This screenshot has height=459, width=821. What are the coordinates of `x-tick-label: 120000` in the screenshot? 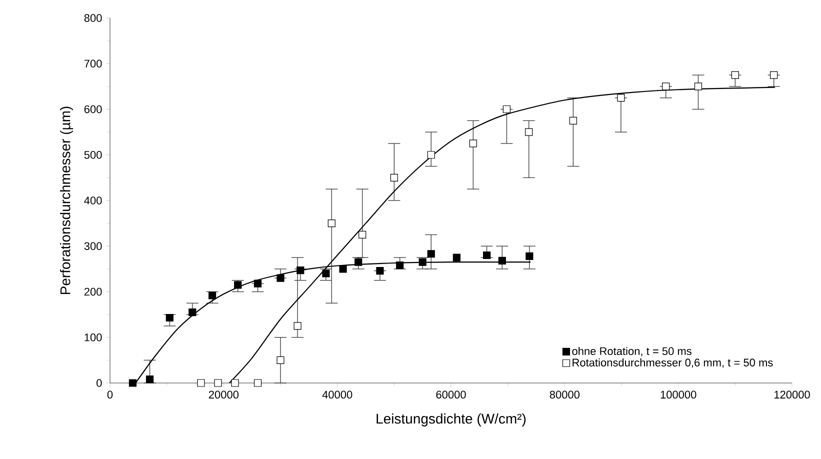 It's located at (792, 394).